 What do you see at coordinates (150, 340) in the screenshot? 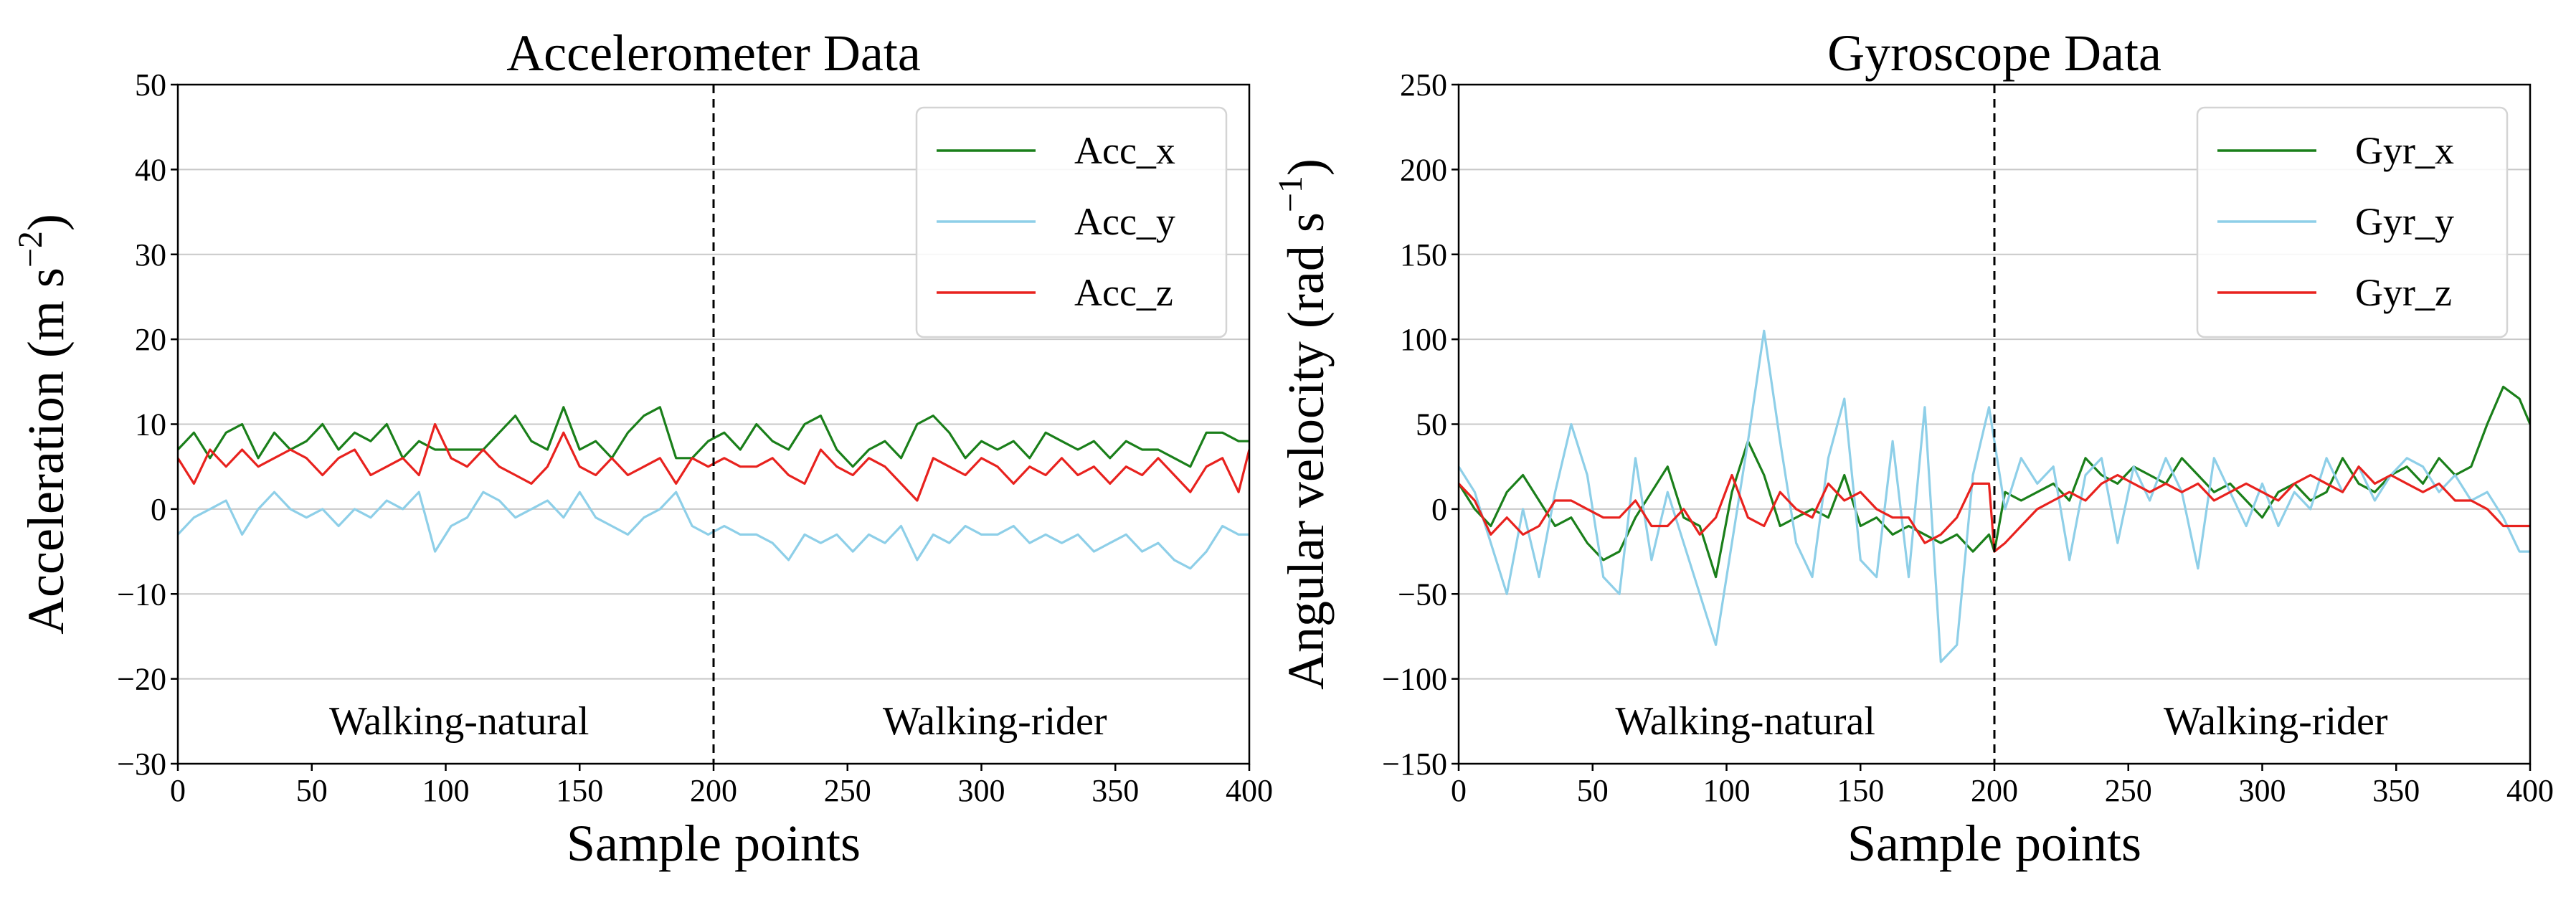
I see `y-tick-label: 20` at bounding box center [150, 340].